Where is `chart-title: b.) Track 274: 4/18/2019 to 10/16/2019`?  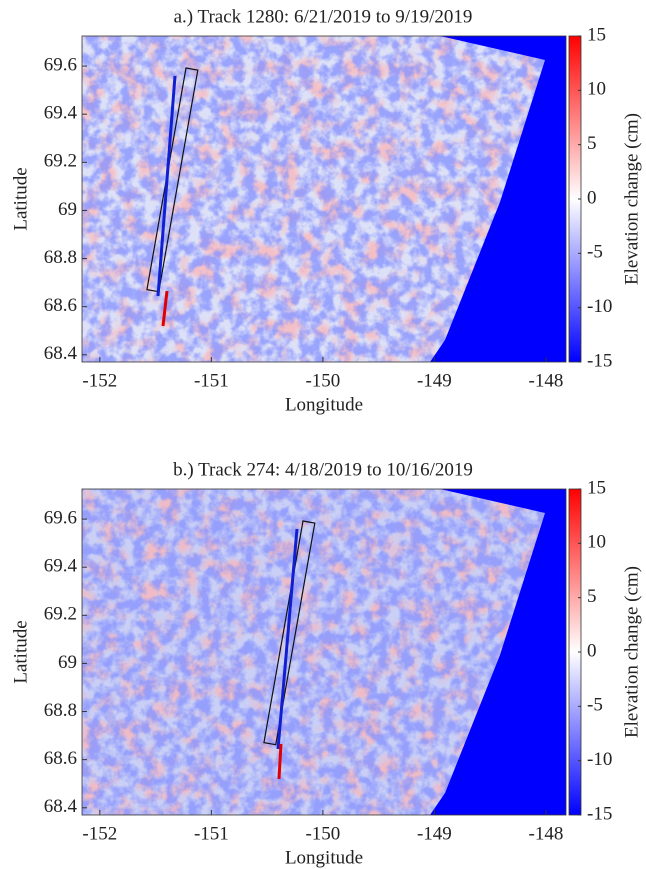 chart-title: b.) Track 274: 4/18/2019 to 10/16/2019 is located at coordinates (323, 469).